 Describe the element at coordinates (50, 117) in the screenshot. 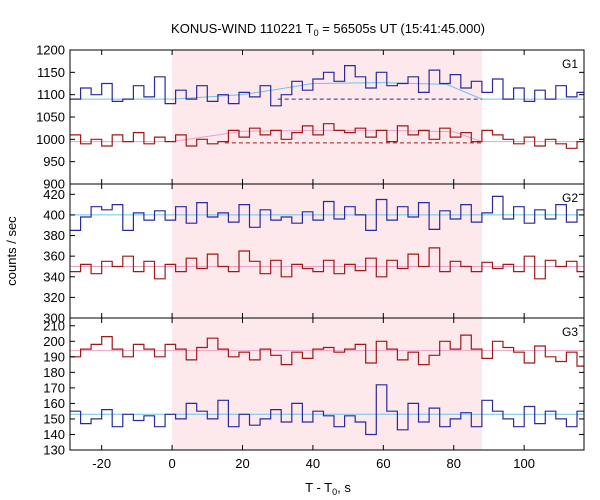

I see `y-tick-label: 1050` at that location.